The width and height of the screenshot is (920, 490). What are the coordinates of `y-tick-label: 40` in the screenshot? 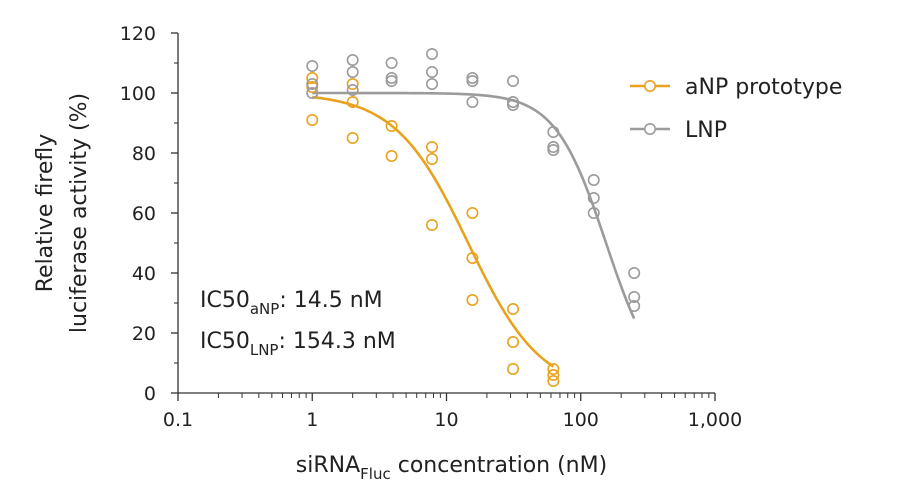 It's located at (144, 274).